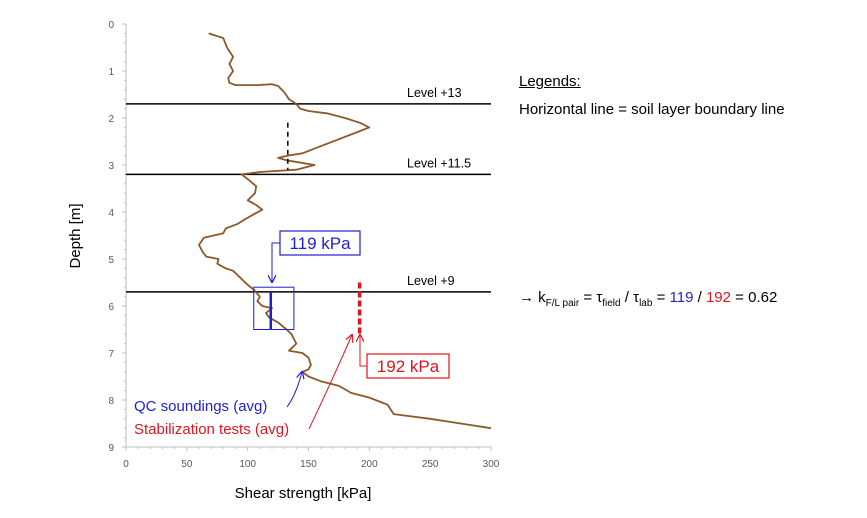 This screenshot has width=867, height=518. I want to click on x-tick-label: 150, so click(308, 464).